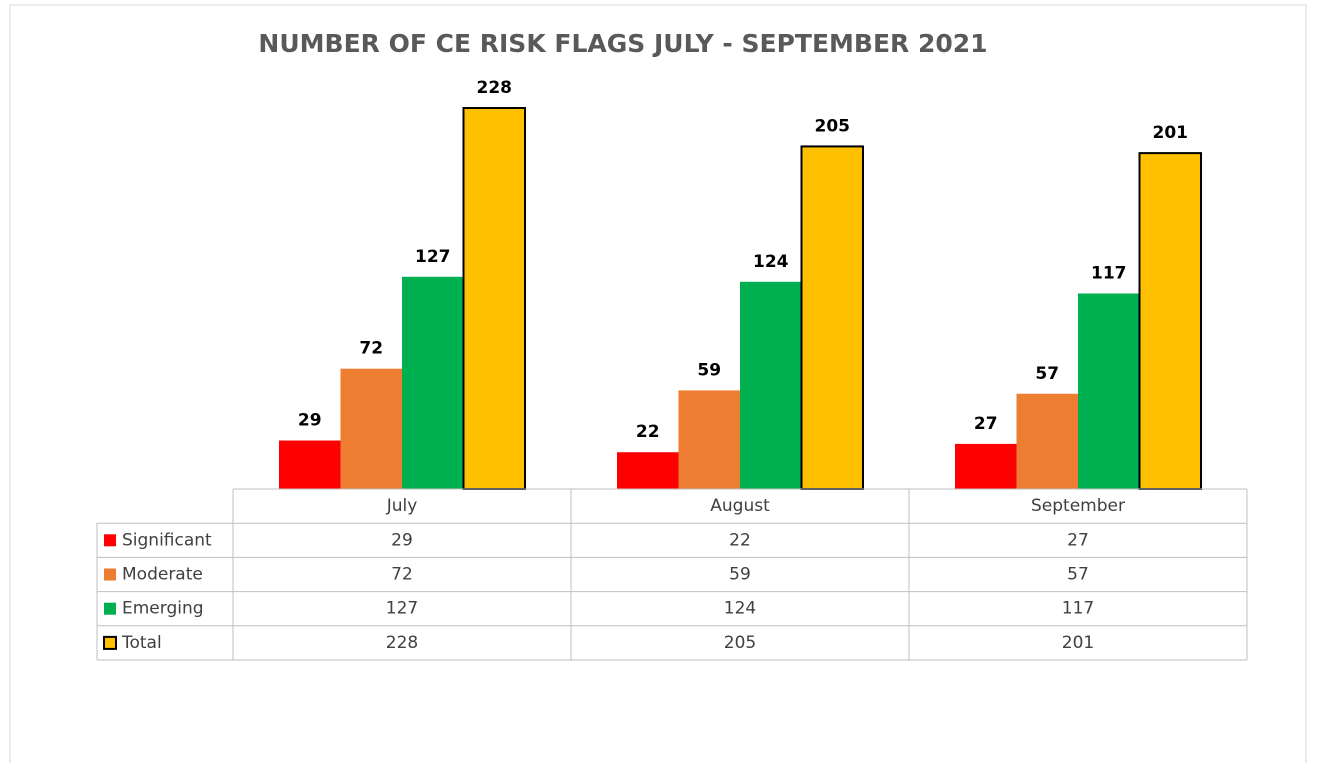 This screenshot has width=1317, height=767. What do you see at coordinates (648, 432) in the screenshot?
I see `data-label: 22` at bounding box center [648, 432].